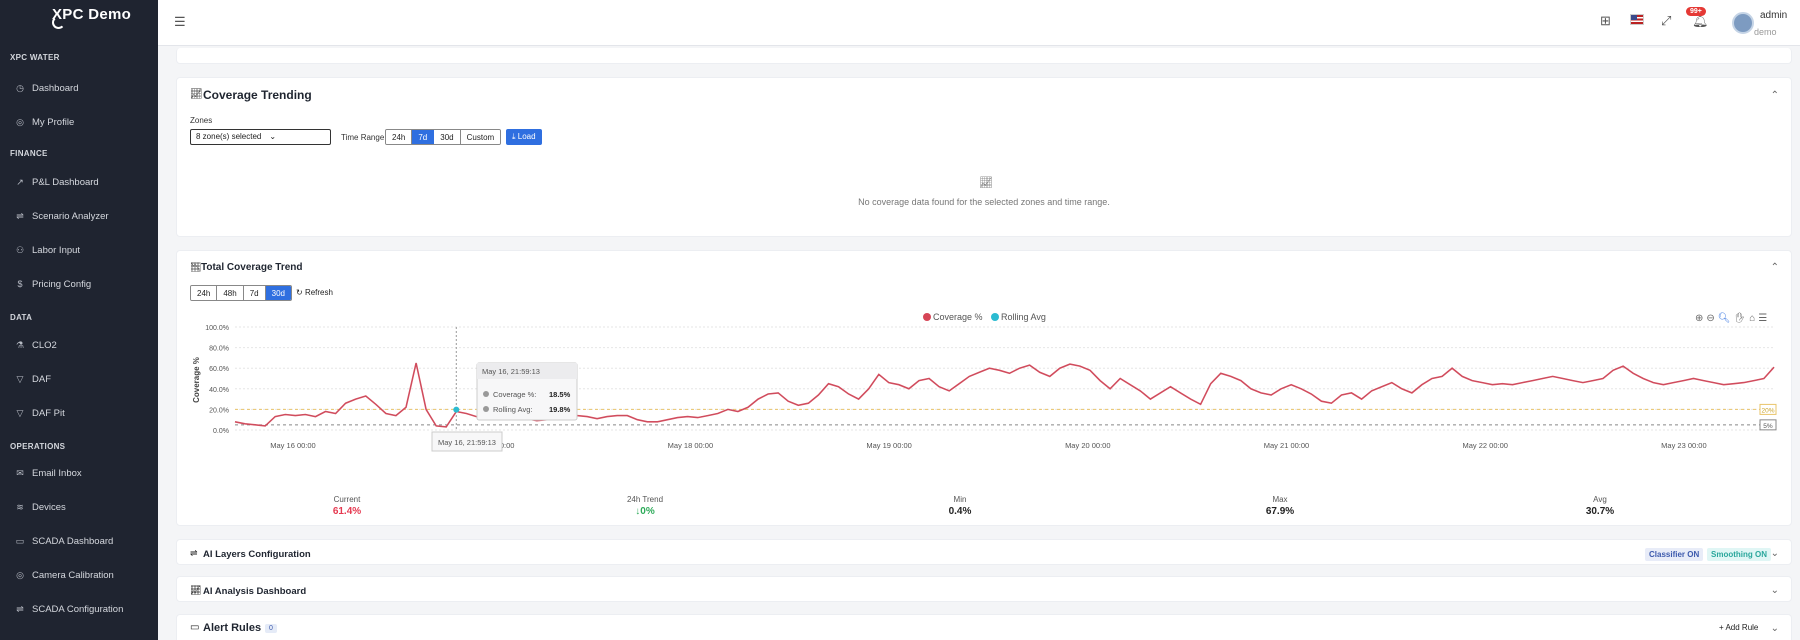 Image resolution: width=1800 pixels, height=640 pixels. I want to click on stat-value: 67.9%, so click(1280, 511).